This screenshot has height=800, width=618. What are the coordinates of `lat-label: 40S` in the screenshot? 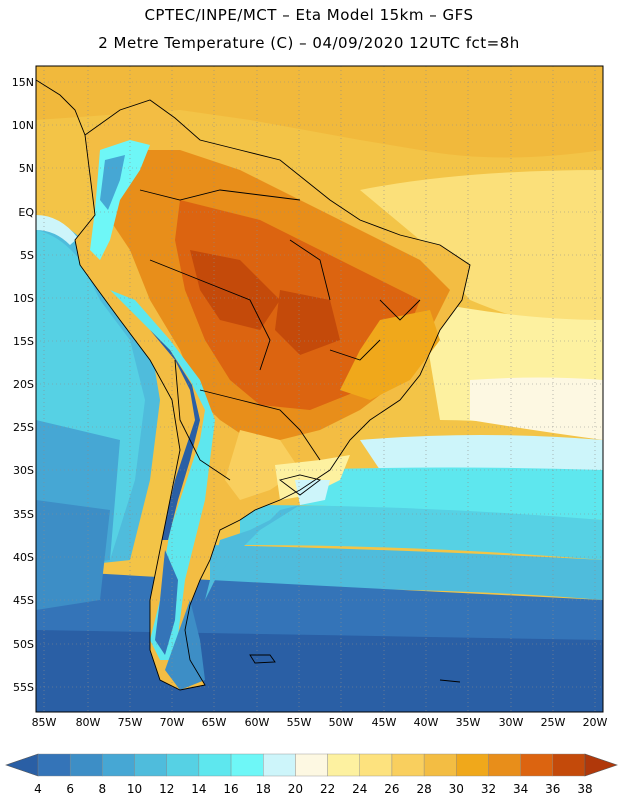 It's located at (23, 557).